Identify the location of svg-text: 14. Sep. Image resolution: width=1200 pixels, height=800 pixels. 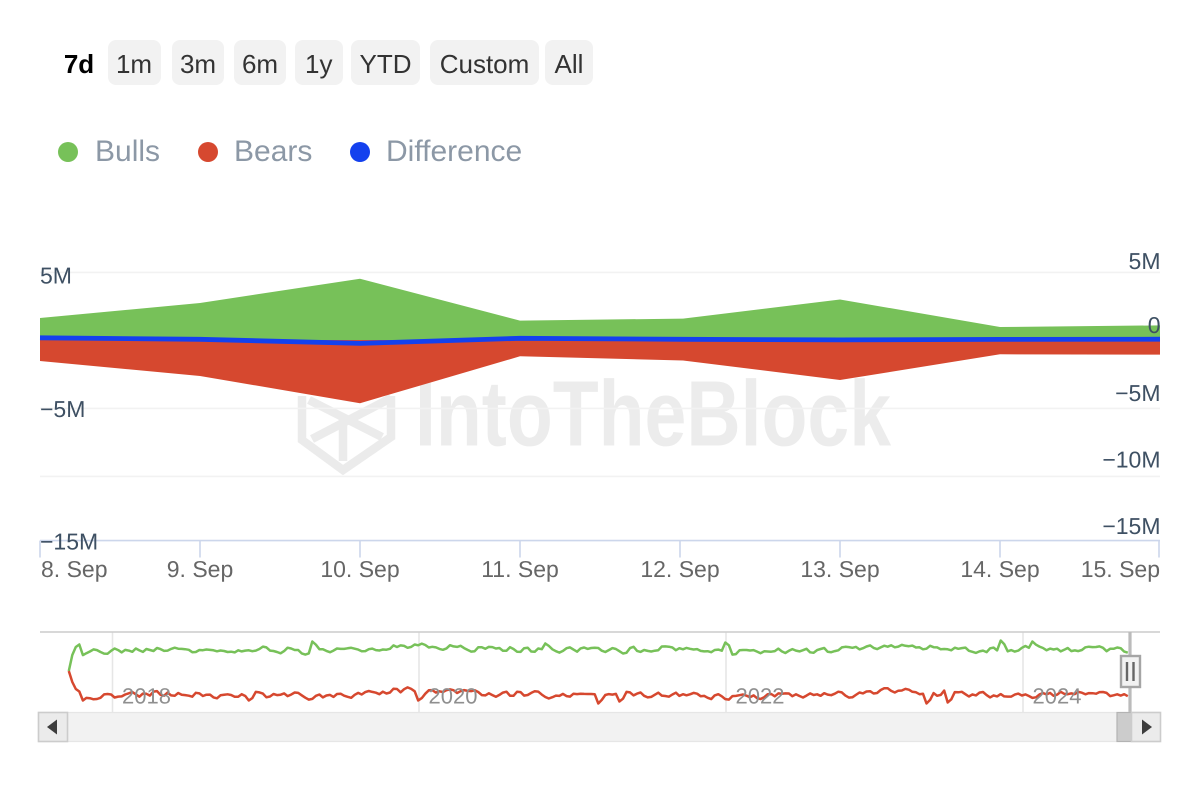
(999, 569).